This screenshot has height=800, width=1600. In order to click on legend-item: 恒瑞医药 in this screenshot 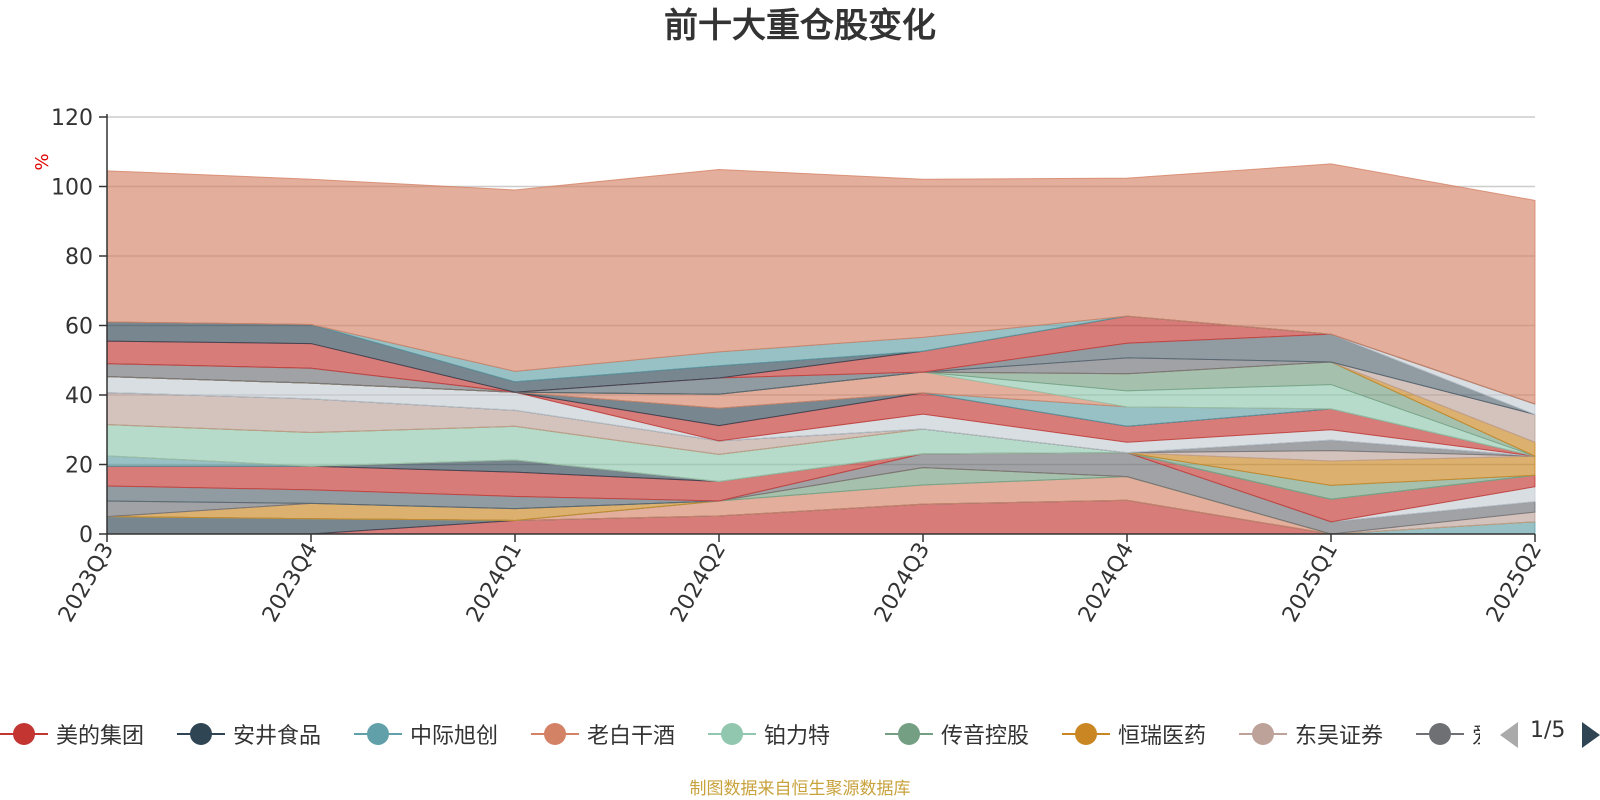, I will do `click(1134, 734)`.